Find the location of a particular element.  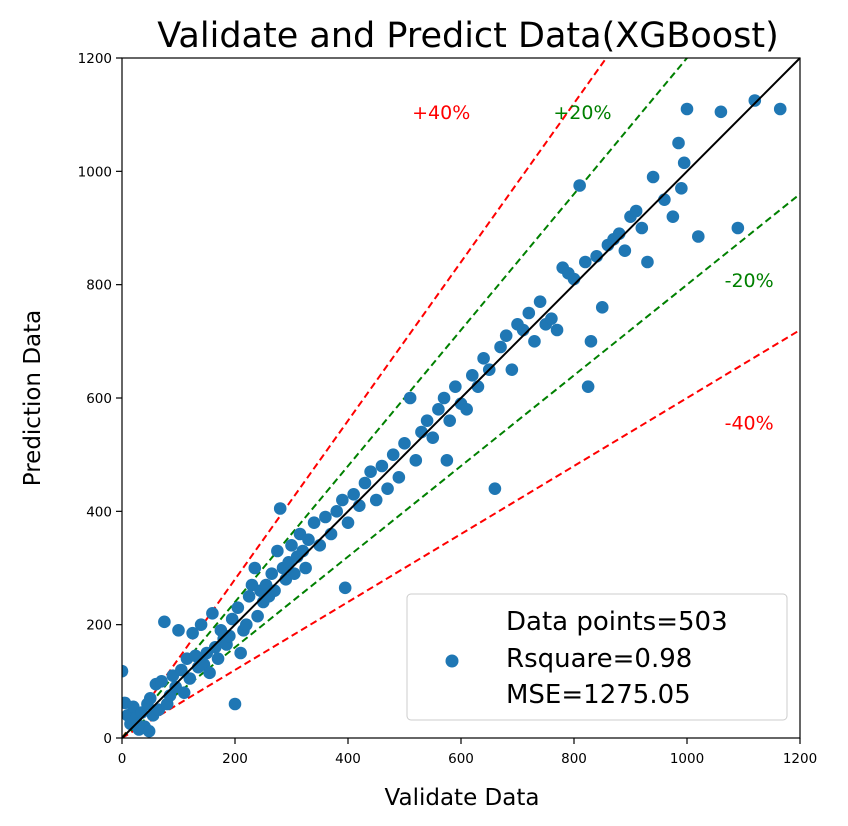

y-tick-label: 800 is located at coordinates (99, 286).